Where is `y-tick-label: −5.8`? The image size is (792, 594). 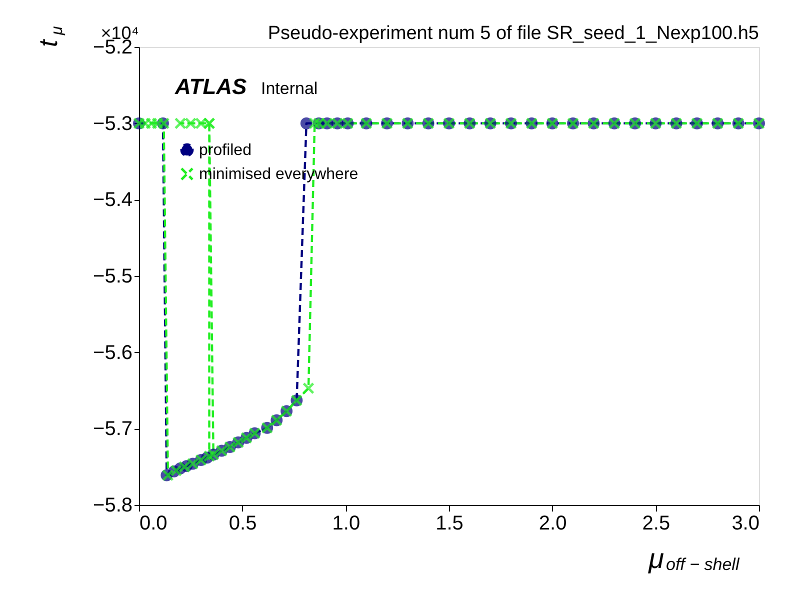 y-tick-label: −5.8 is located at coordinates (112, 505).